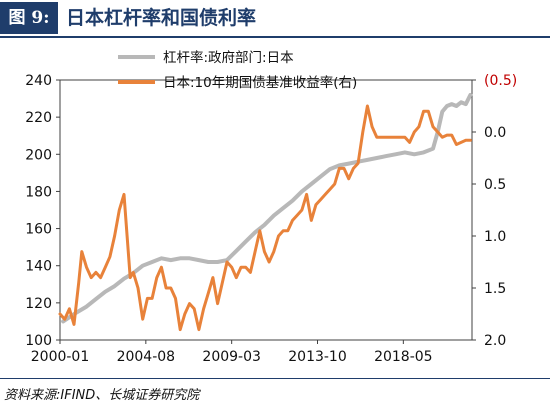 The height and width of the screenshot is (410, 550). I want to click on header-rule, so click(275, 37).